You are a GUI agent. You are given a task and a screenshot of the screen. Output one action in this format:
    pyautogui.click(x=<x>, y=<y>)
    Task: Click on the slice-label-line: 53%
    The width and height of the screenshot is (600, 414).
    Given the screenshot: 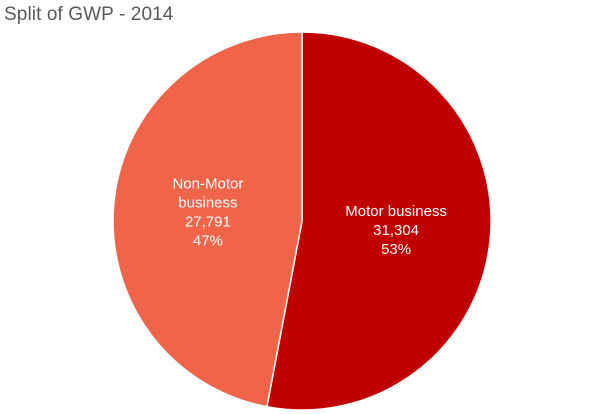 What is the action you would take?
    pyautogui.click(x=396, y=249)
    